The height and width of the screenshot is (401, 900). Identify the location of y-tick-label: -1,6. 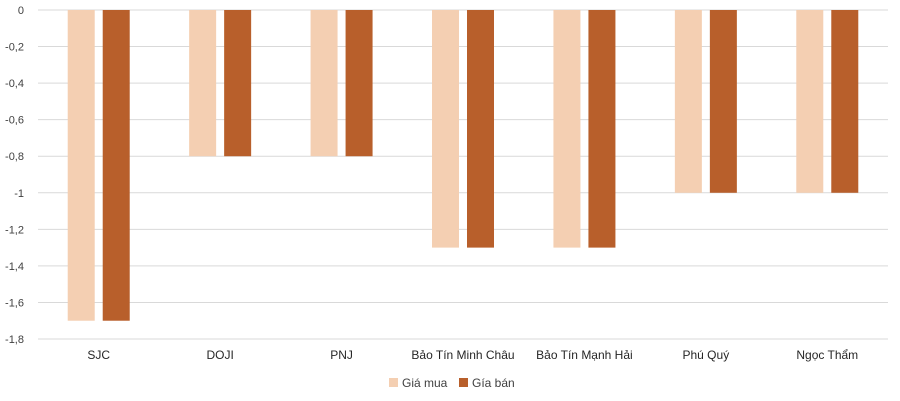
(14, 303).